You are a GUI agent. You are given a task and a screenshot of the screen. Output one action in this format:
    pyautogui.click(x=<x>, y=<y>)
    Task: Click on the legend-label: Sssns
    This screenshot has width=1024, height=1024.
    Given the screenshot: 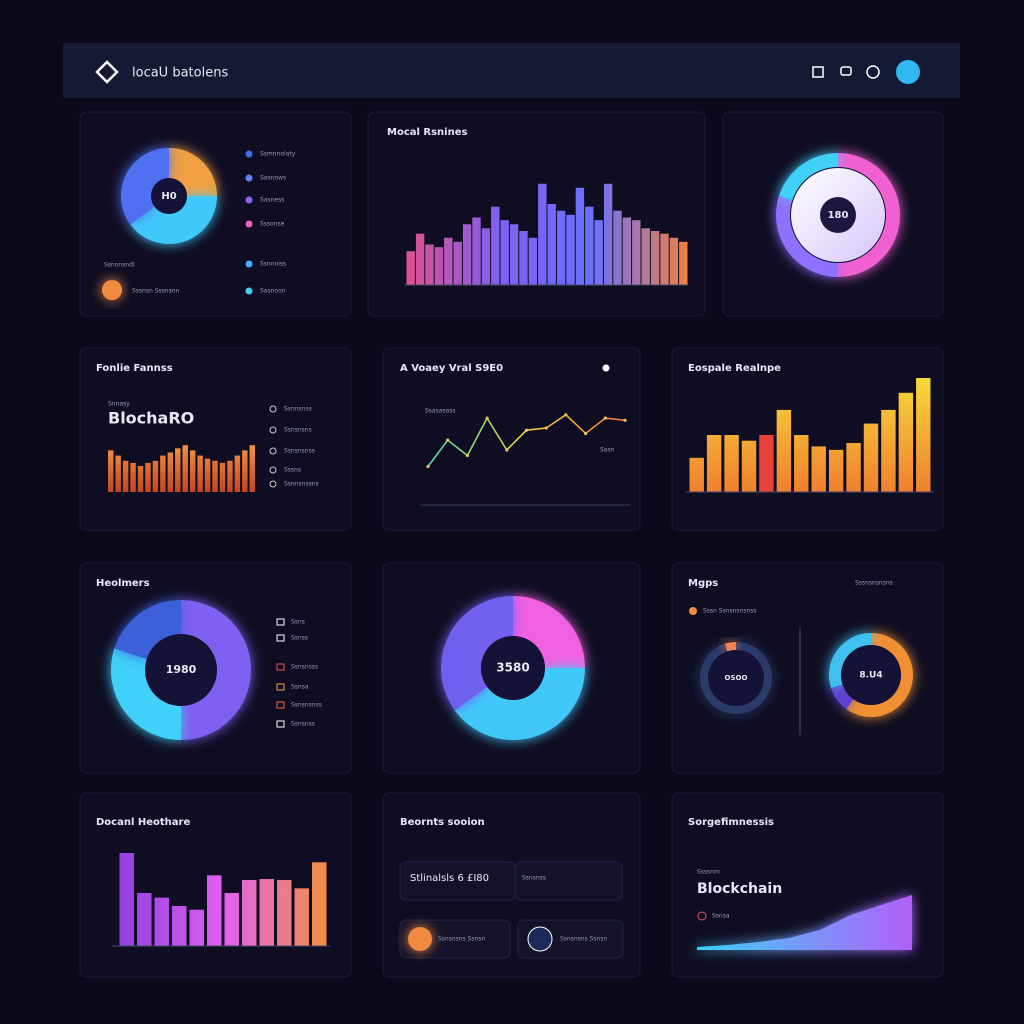 What is the action you would take?
    pyautogui.click(x=292, y=470)
    